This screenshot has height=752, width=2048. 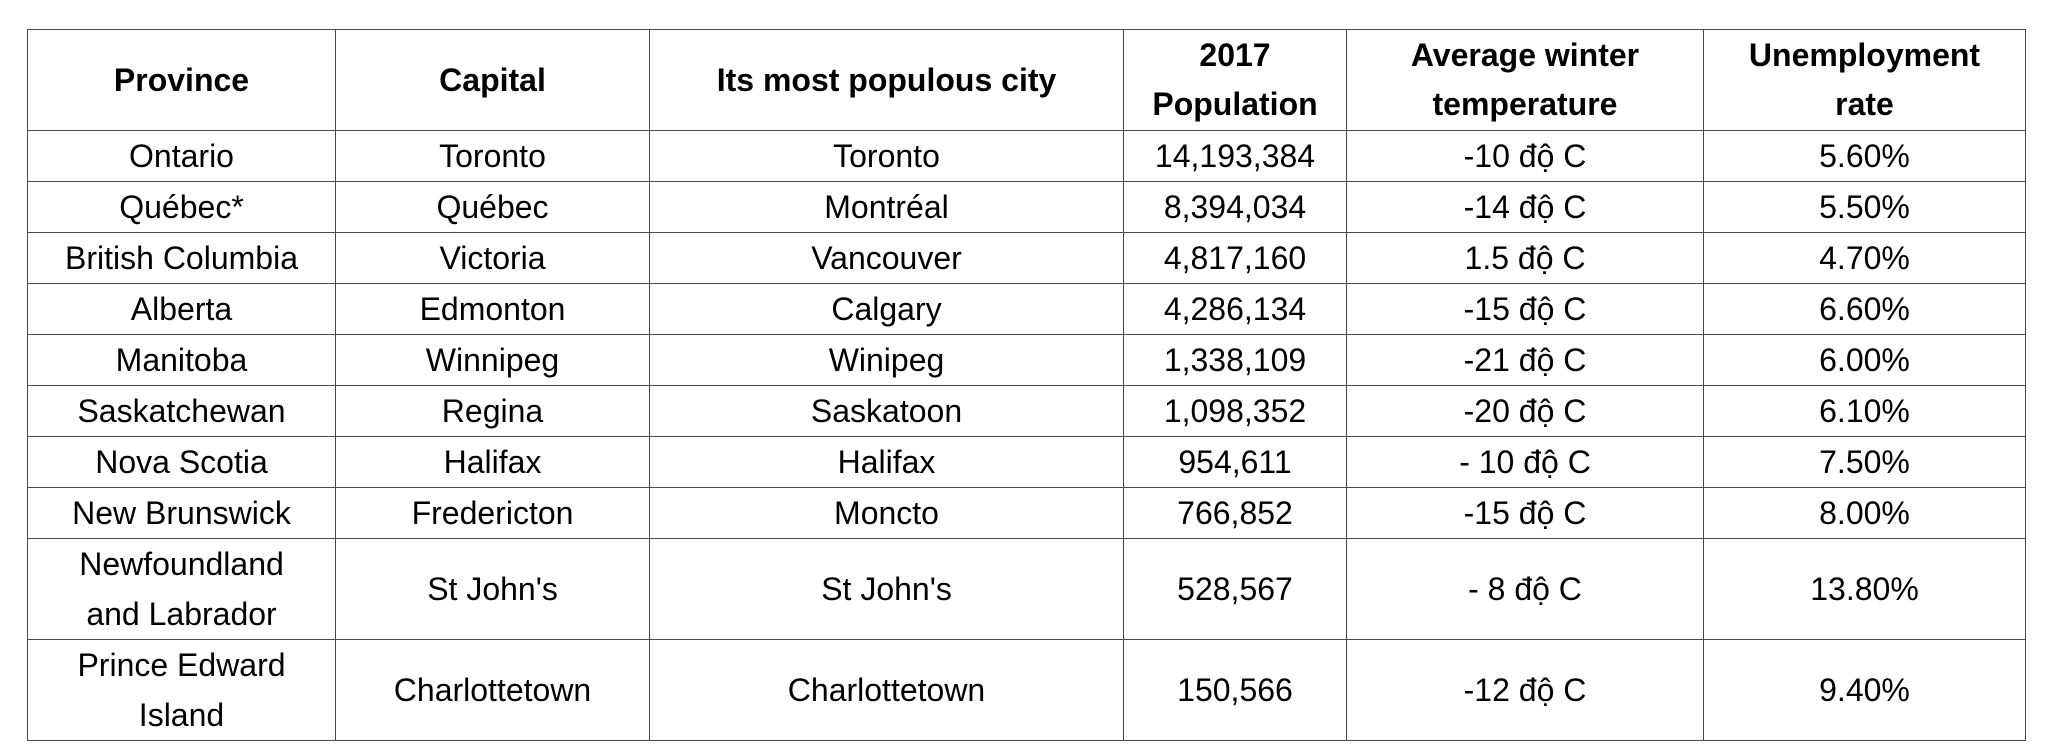 I want to click on cell-capital: Winnipeg, so click(x=492, y=360).